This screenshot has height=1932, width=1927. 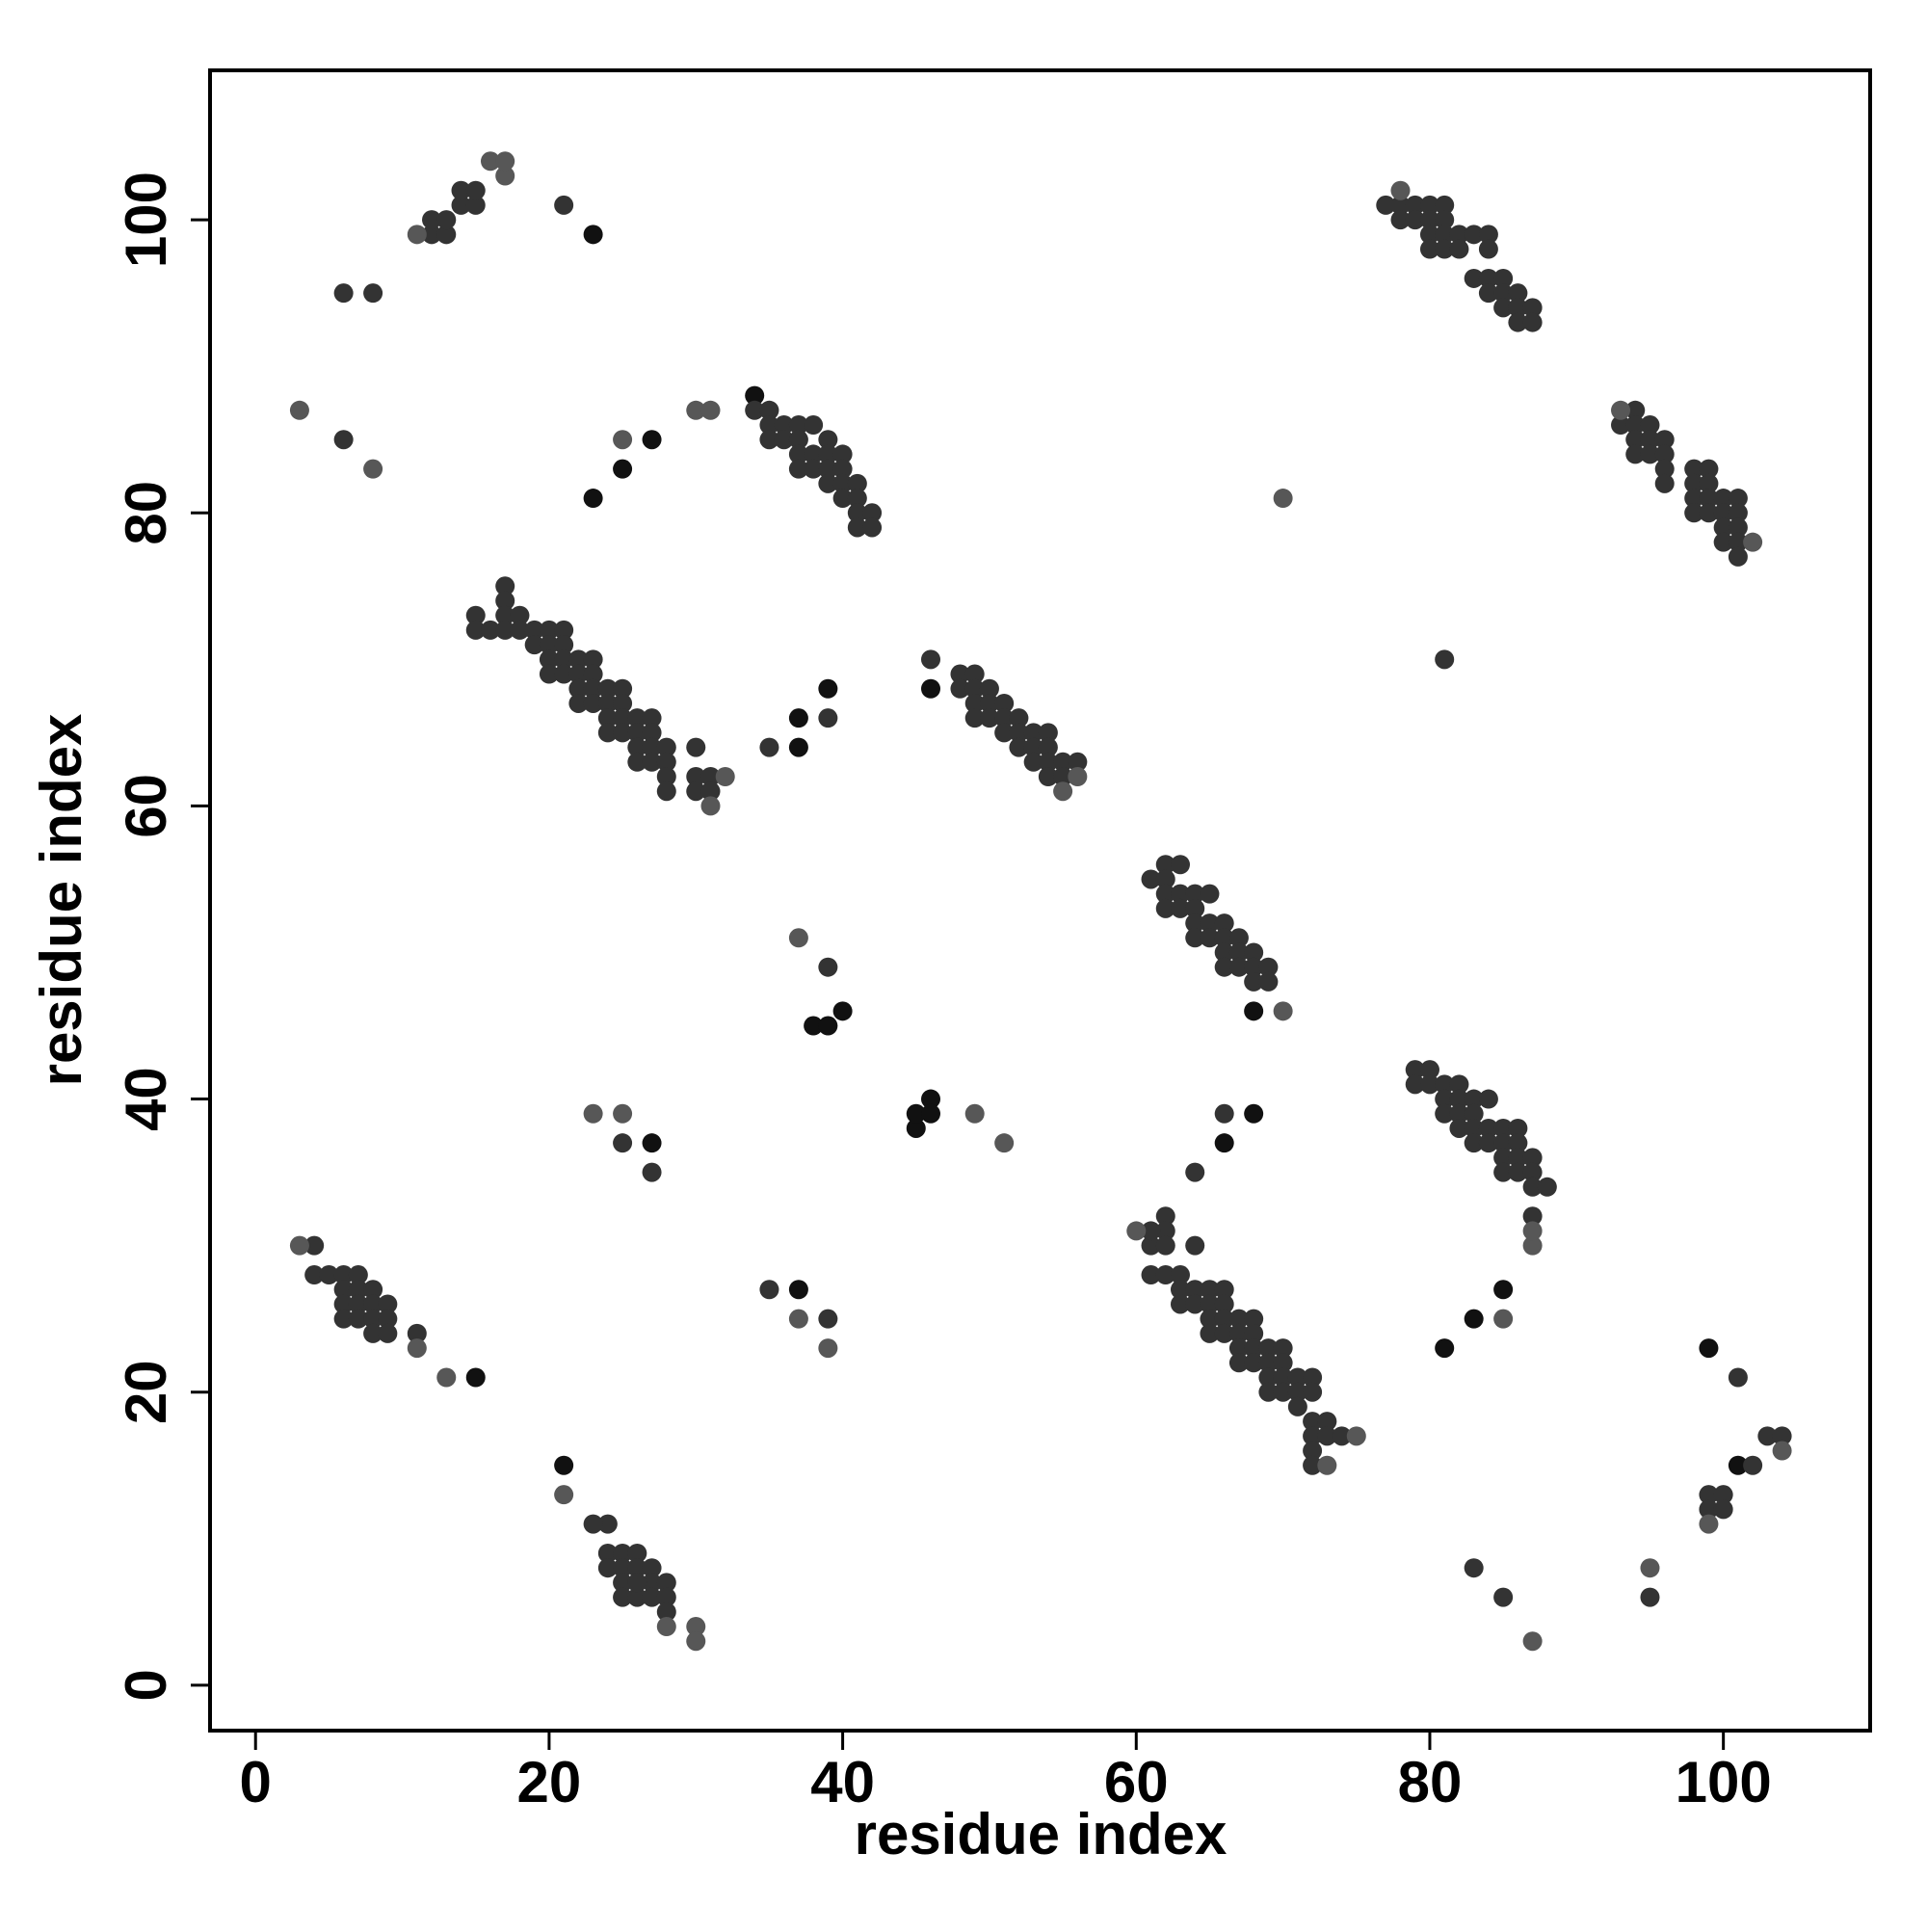 What do you see at coordinates (146, 1392) in the screenshot?
I see `y-tick-label: 20` at bounding box center [146, 1392].